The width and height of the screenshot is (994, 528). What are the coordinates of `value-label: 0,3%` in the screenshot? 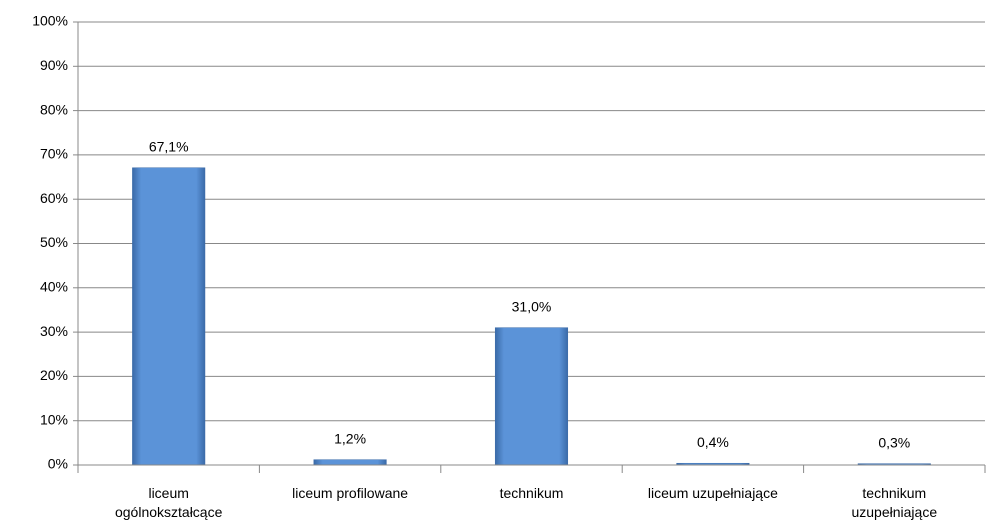 It's located at (894, 442).